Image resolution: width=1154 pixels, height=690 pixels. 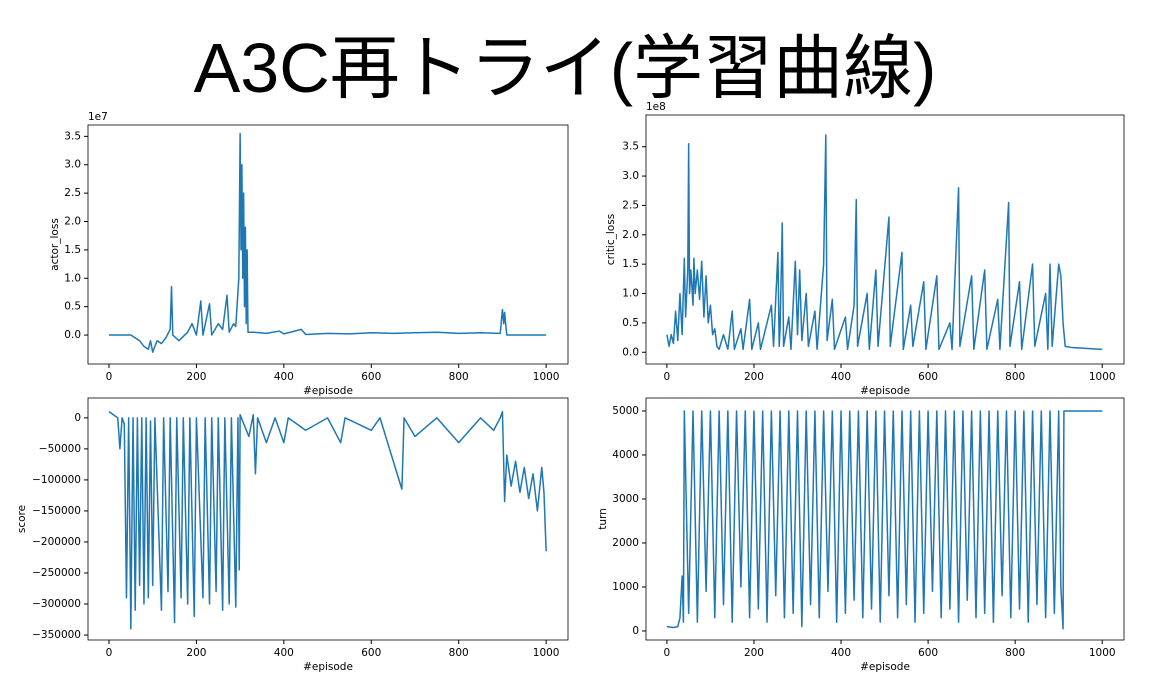 I want to click on y-axis-label: critic_loss, so click(x=611, y=239).